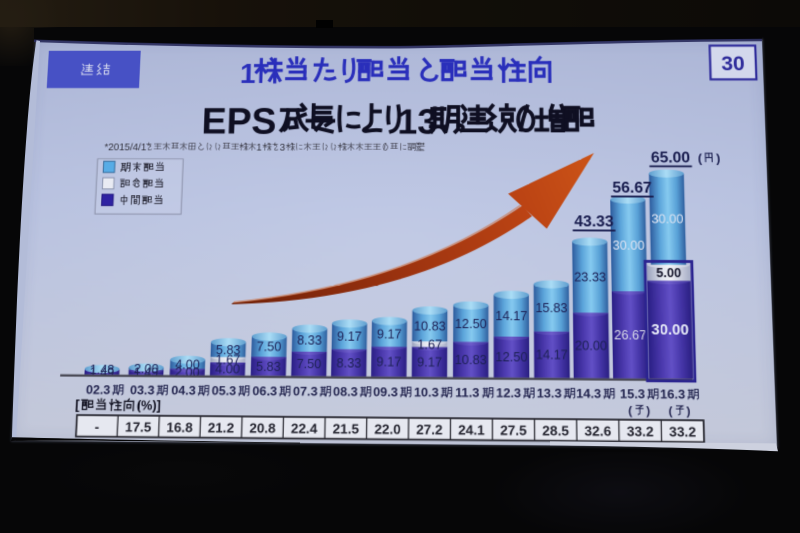 This screenshot has width=800, height=533. Describe the element at coordinates (630, 334) in the screenshot. I see `svg-text: 26.67` at that location.